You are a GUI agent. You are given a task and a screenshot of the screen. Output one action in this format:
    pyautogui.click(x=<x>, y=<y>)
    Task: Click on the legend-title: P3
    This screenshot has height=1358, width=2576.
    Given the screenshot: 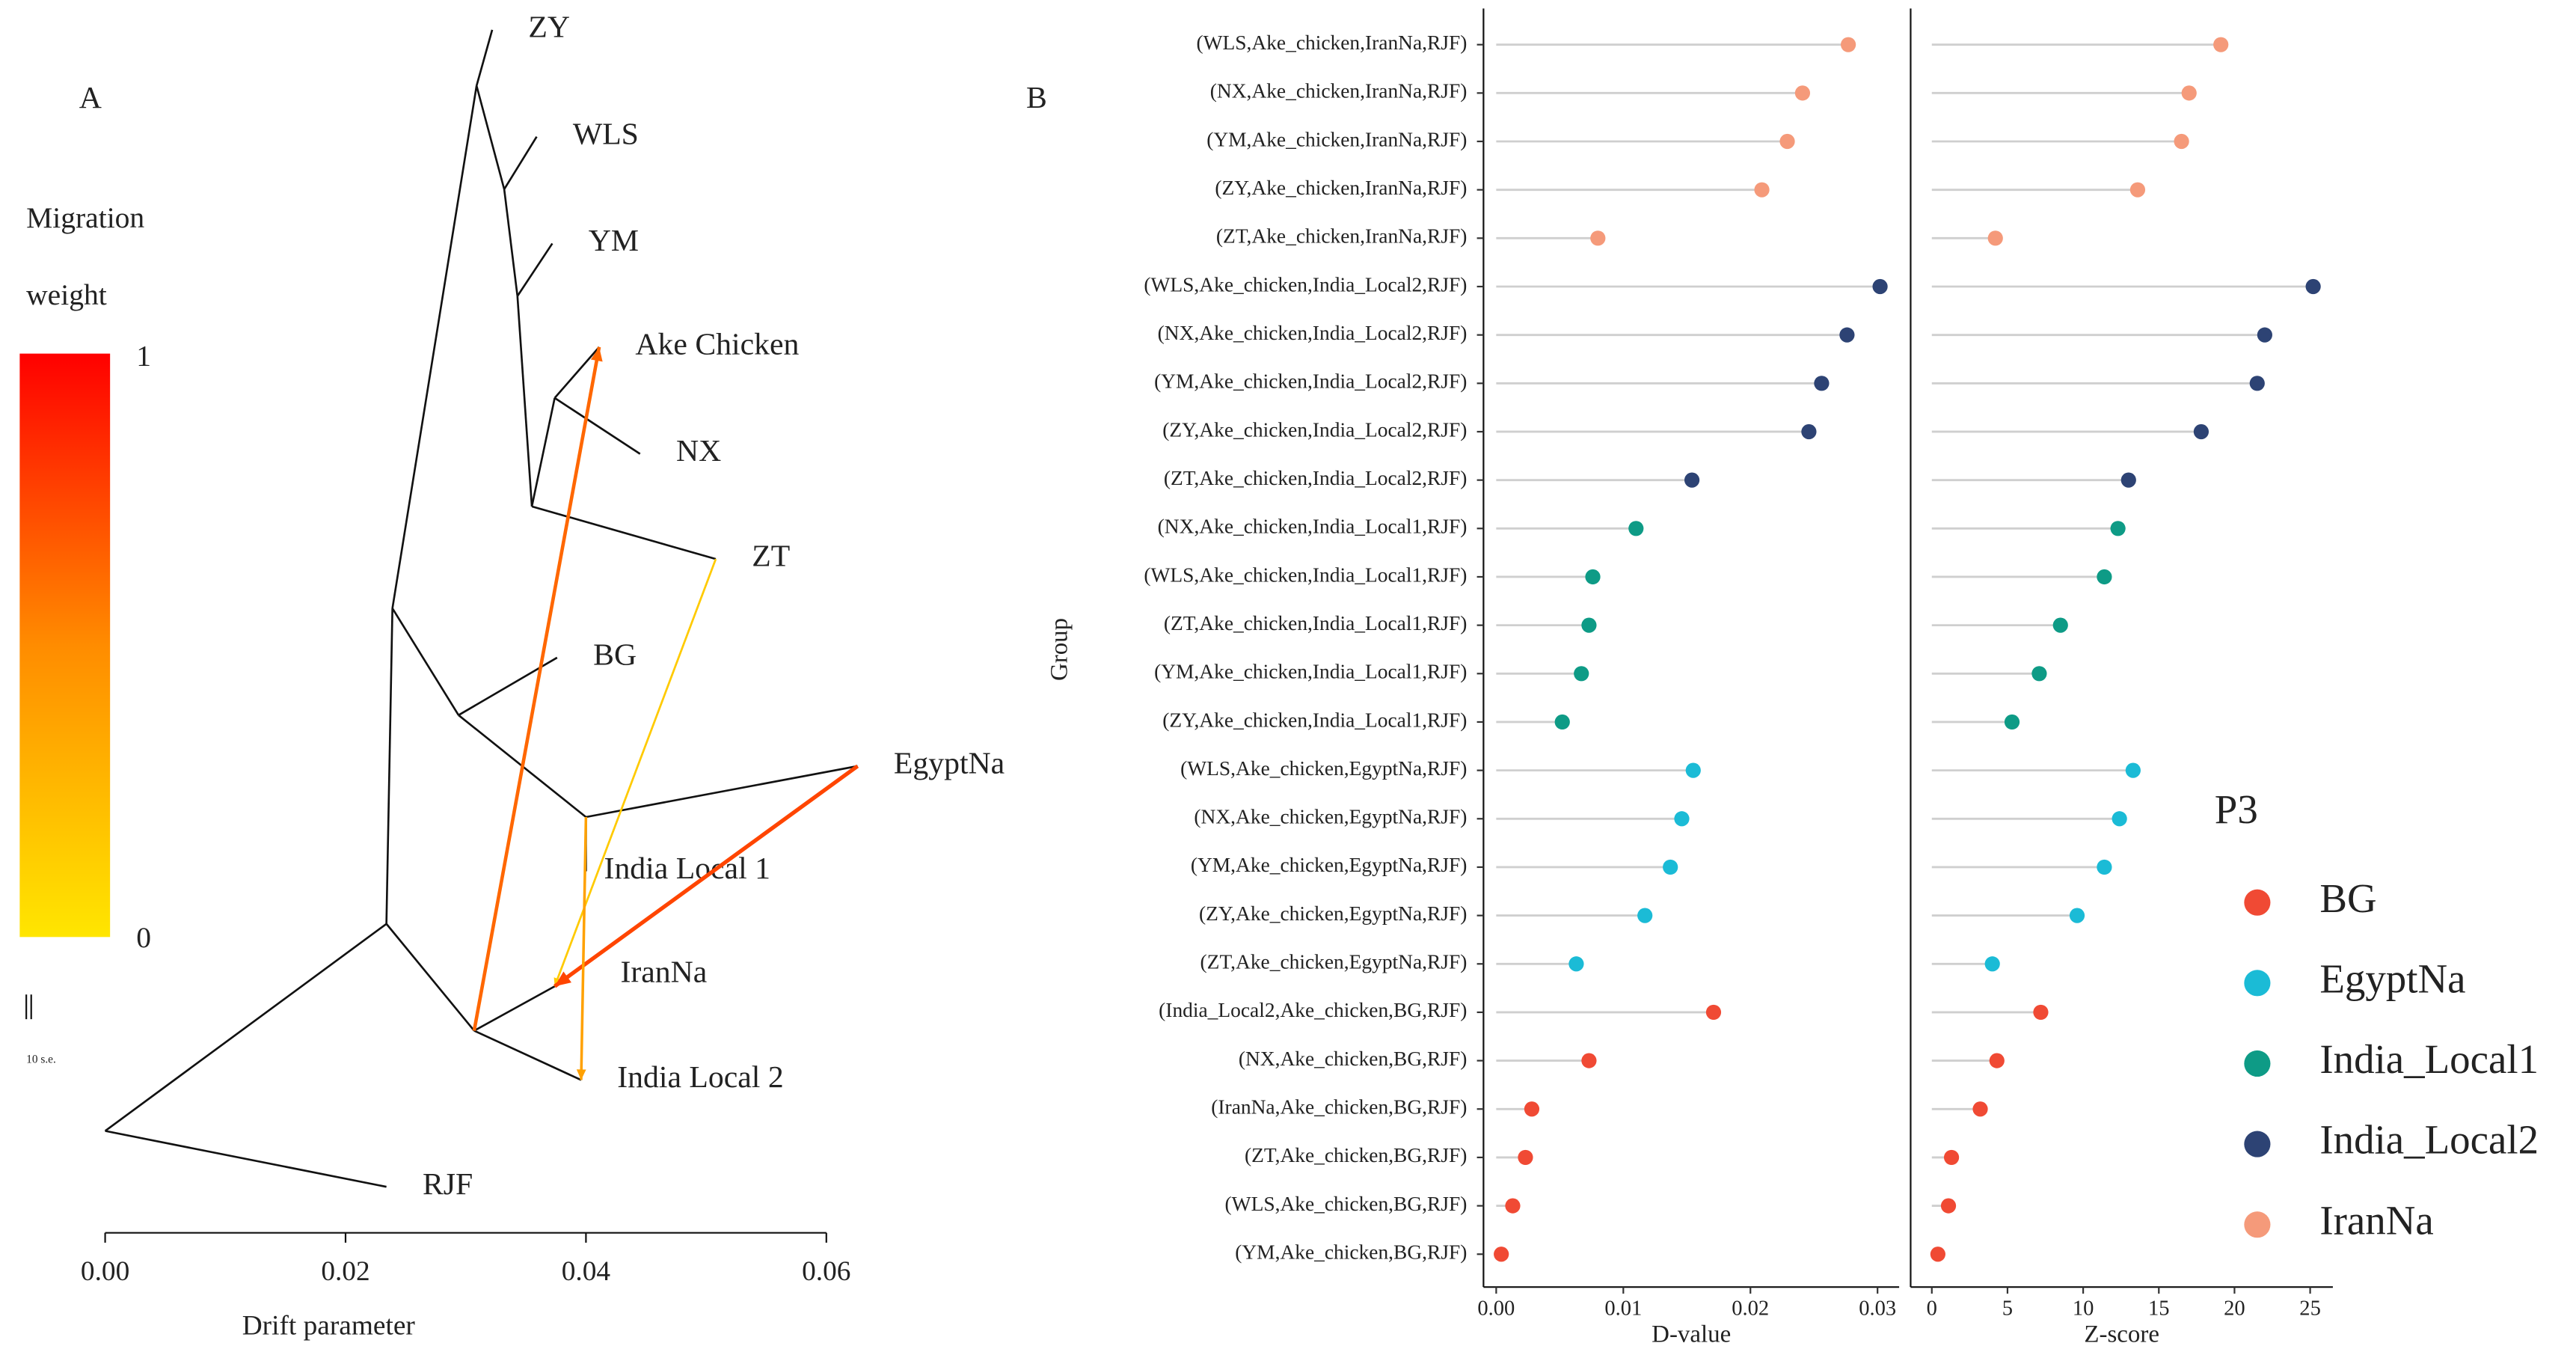 What is the action you would take?
    pyautogui.click(x=2236, y=809)
    